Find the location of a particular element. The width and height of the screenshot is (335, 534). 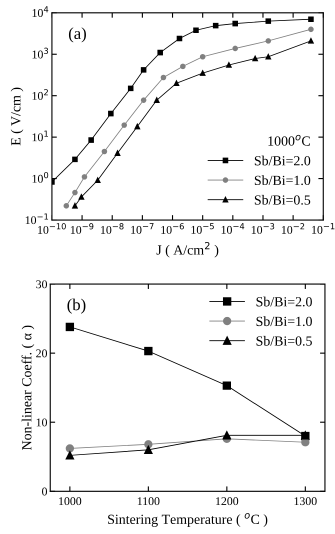

x-tick-label: 10$^{−2}$ is located at coordinates (293, 228).